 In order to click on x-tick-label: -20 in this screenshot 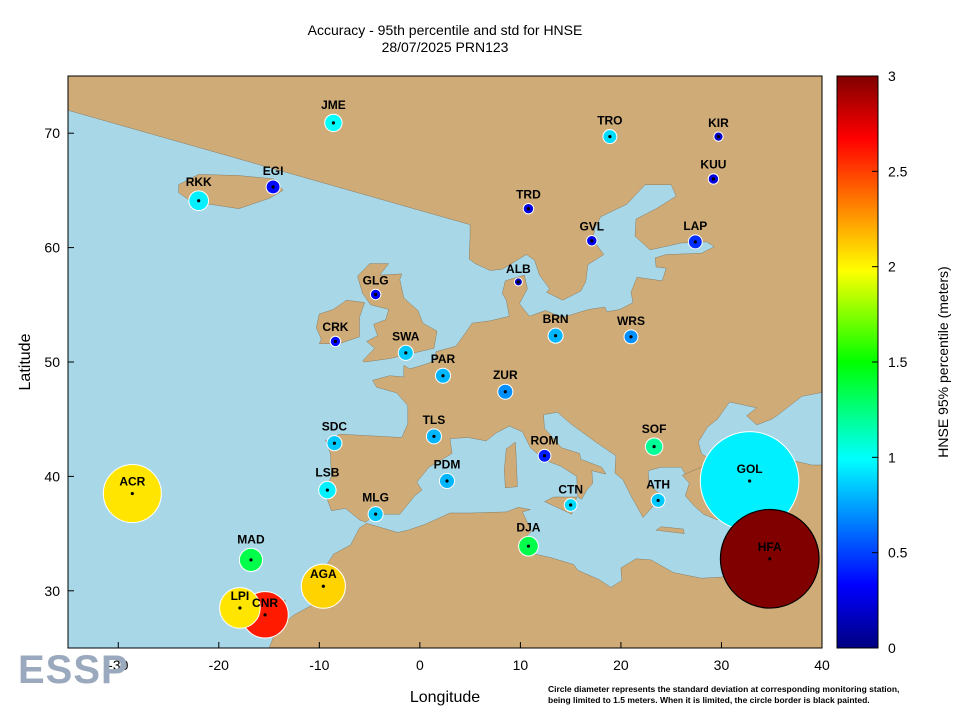, I will do `click(219, 665)`.